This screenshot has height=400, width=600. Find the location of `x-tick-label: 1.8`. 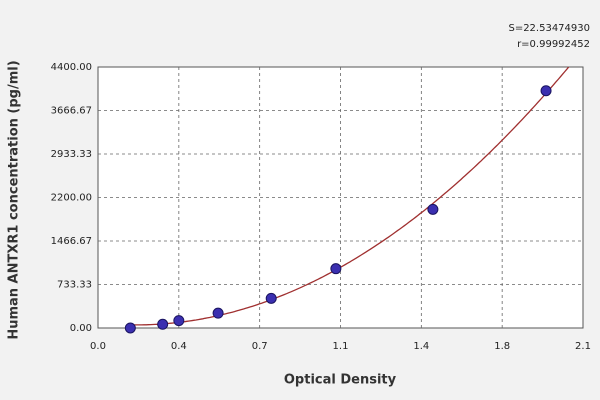

x-tick-label: 1.8 is located at coordinates (502, 346).